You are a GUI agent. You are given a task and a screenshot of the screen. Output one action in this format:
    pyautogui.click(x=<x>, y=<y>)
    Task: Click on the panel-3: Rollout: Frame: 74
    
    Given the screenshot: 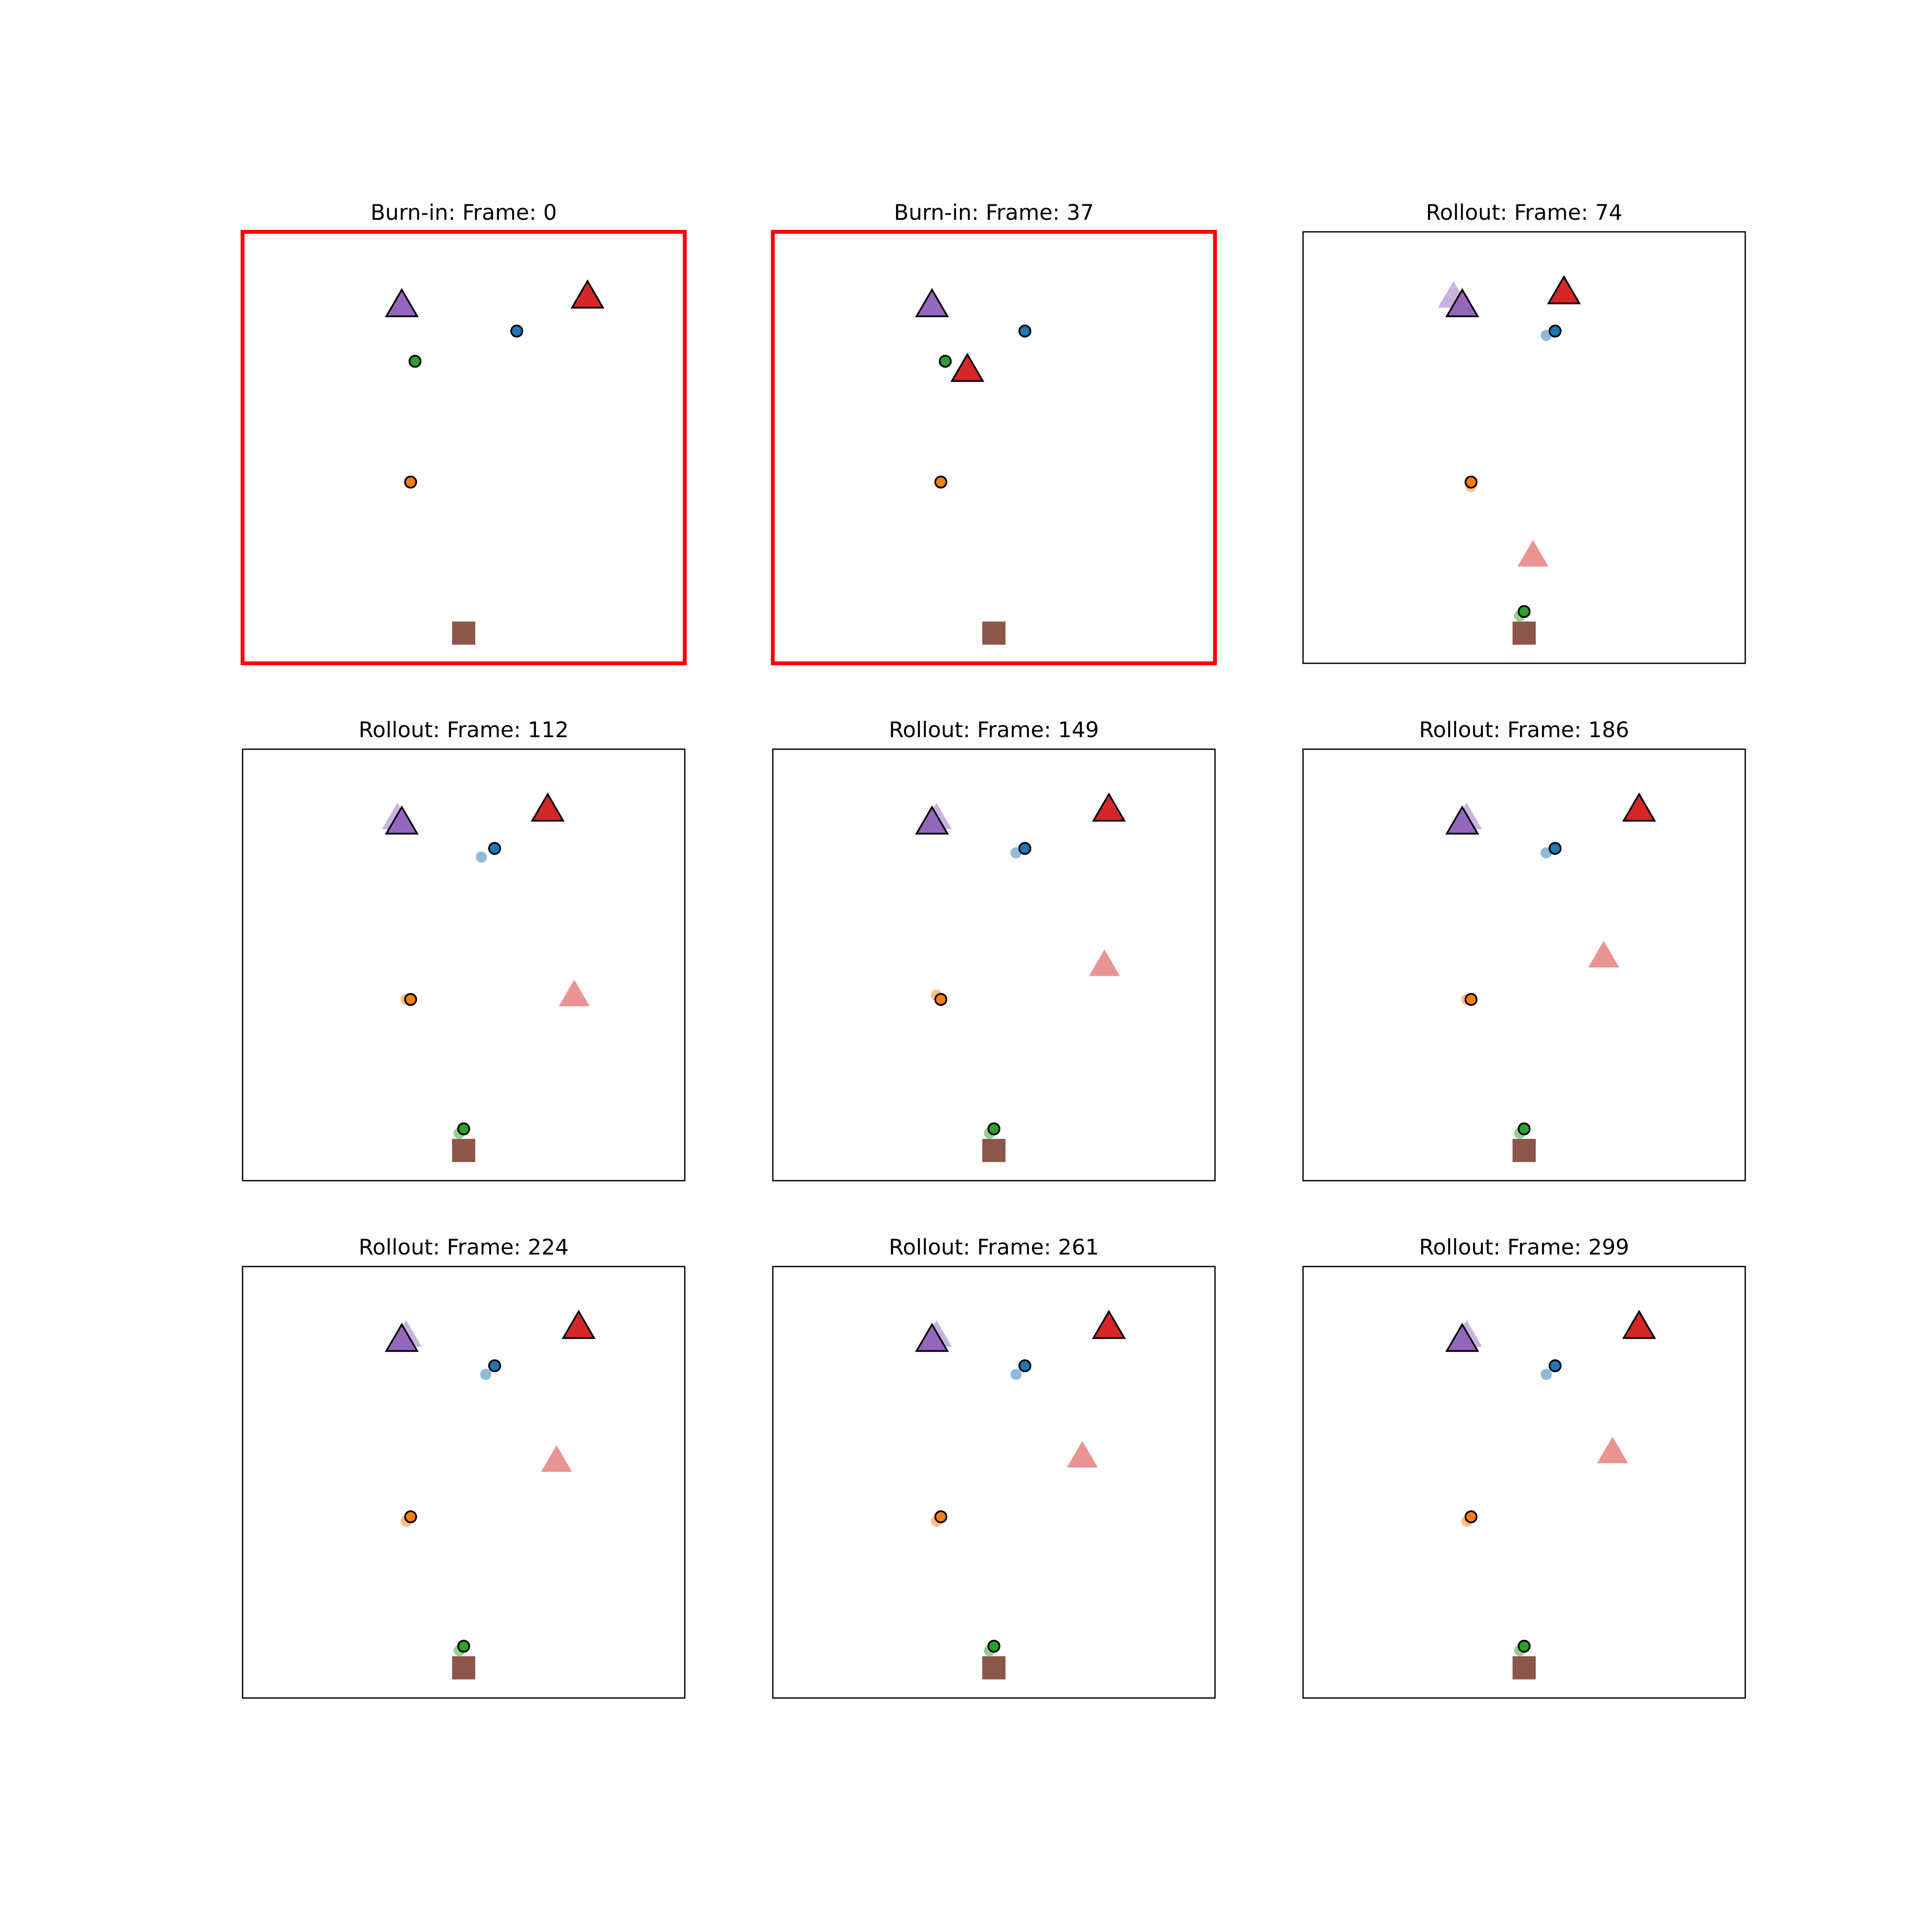 What is the action you would take?
    pyautogui.click(x=1524, y=432)
    